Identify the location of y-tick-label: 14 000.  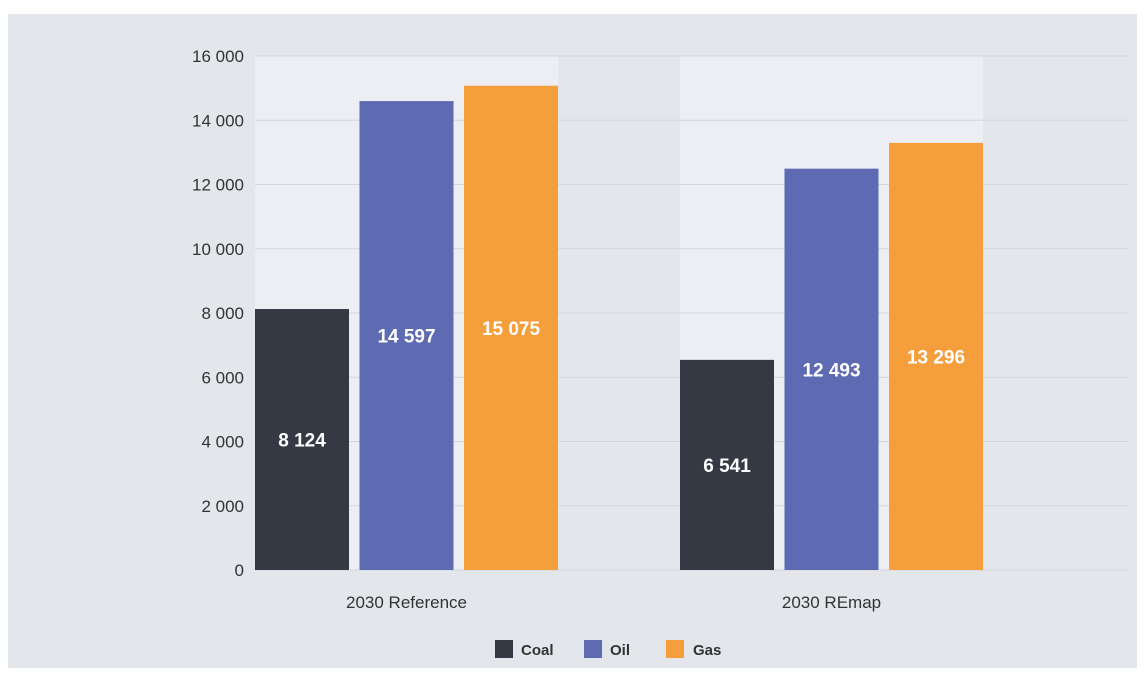
(218, 120).